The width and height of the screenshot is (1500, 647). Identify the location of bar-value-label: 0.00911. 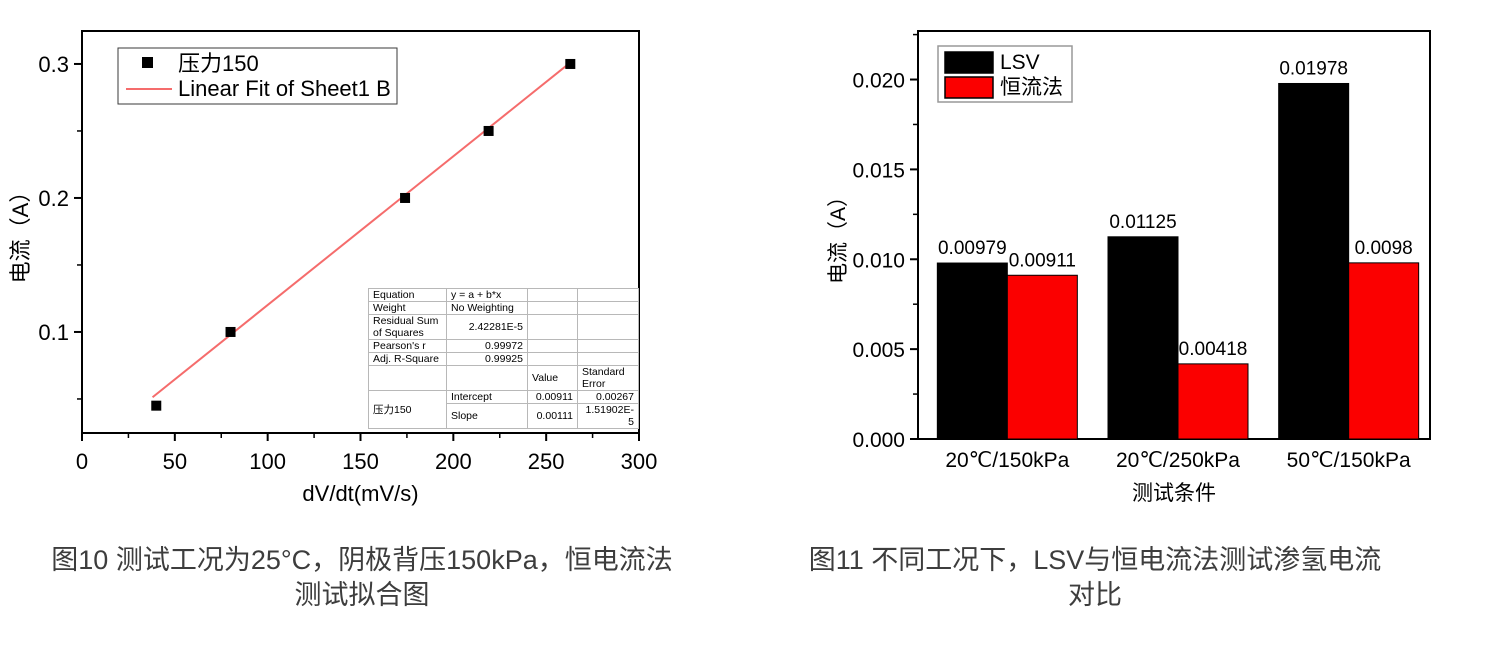
(1042, 260).